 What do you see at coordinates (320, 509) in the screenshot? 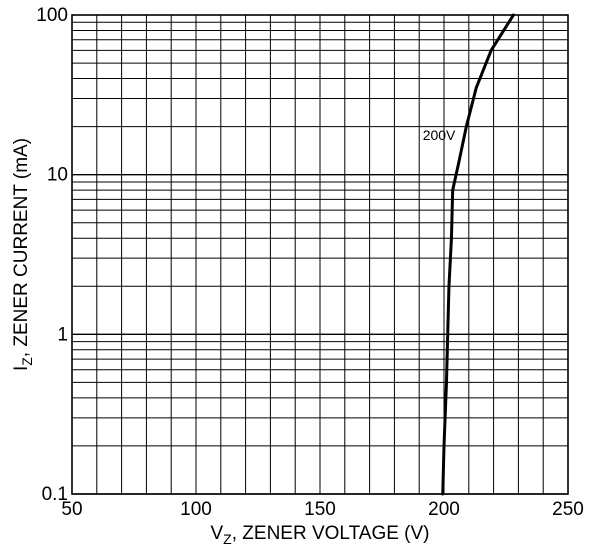
I see `x-tick-label: 150` at bounding box center [320, 509].